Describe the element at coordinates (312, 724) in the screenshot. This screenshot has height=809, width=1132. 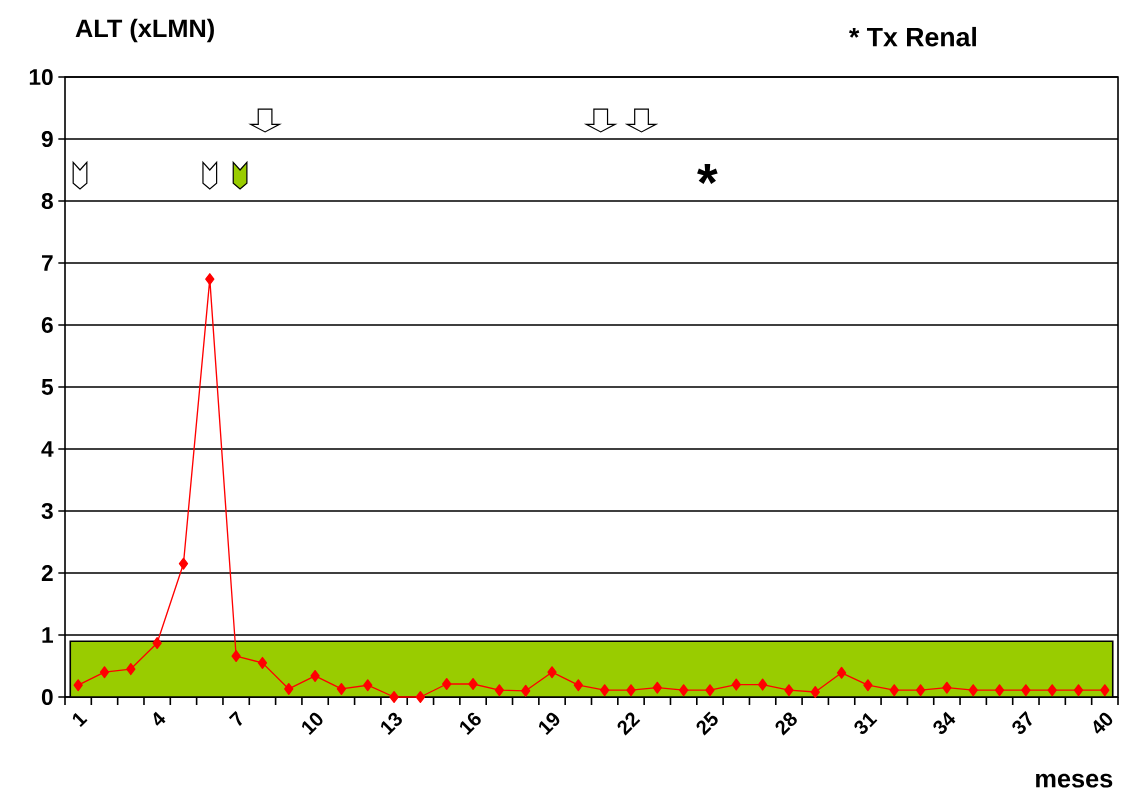
I see `x-tick-label: 10` at that location.